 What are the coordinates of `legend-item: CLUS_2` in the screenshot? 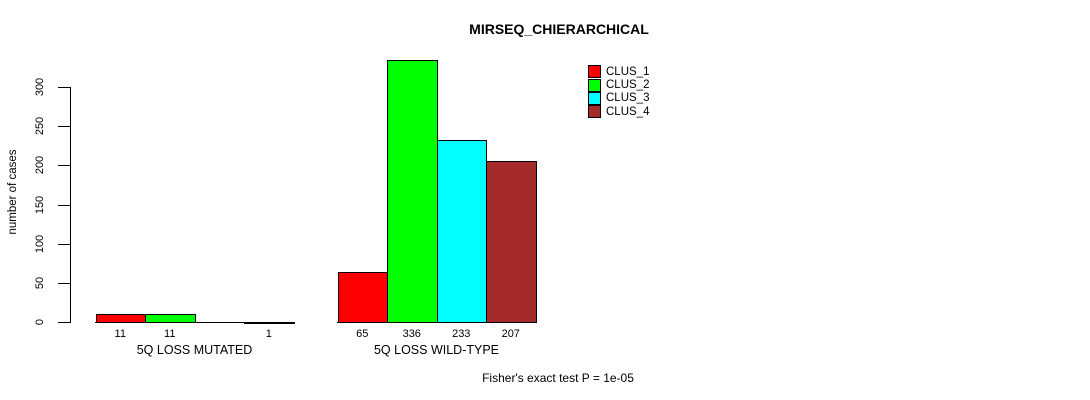 It's located at (619, 85).